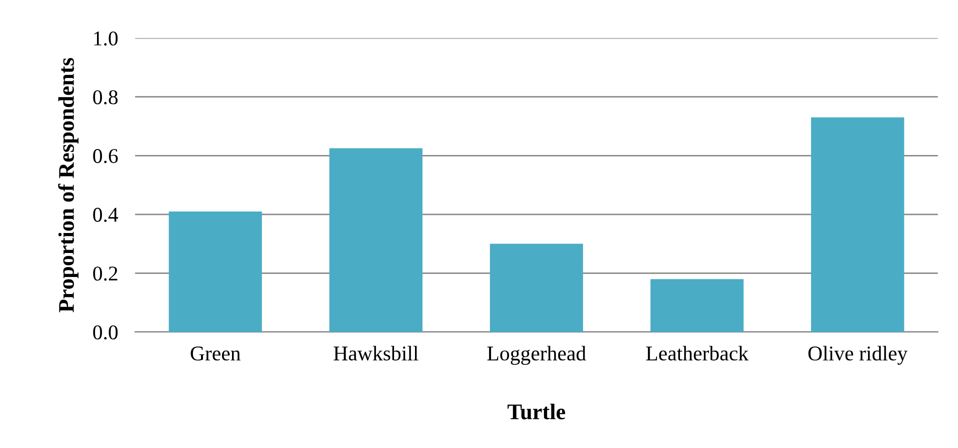 The image size is (958, 448). Describe the element at coordinates (105, 332) in the screenshot. I see `y-tick-label: 0.0` at that location.